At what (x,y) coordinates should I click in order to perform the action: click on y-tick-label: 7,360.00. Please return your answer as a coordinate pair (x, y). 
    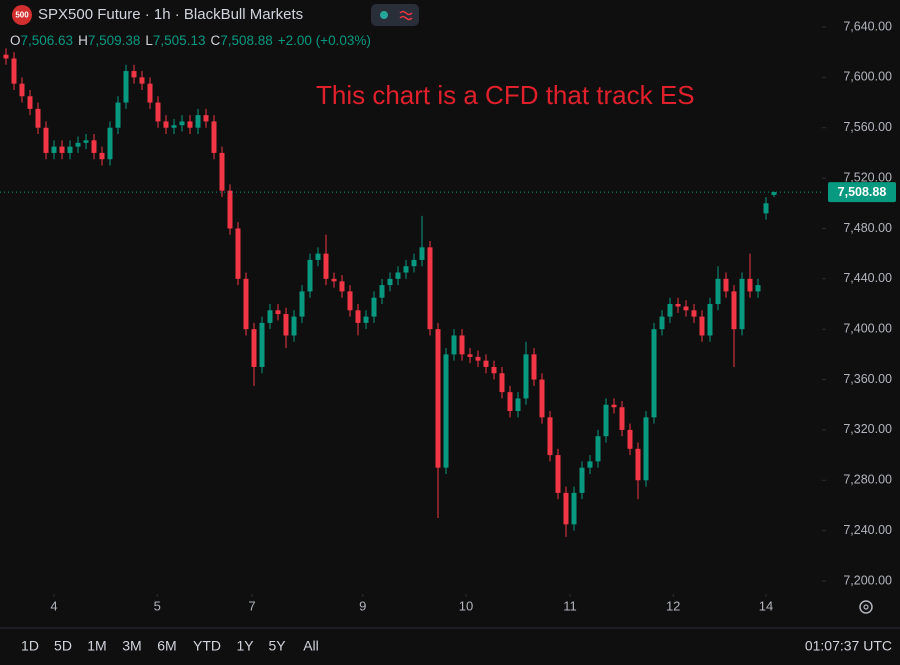
    Looking at the image, I should click on (867, 379).